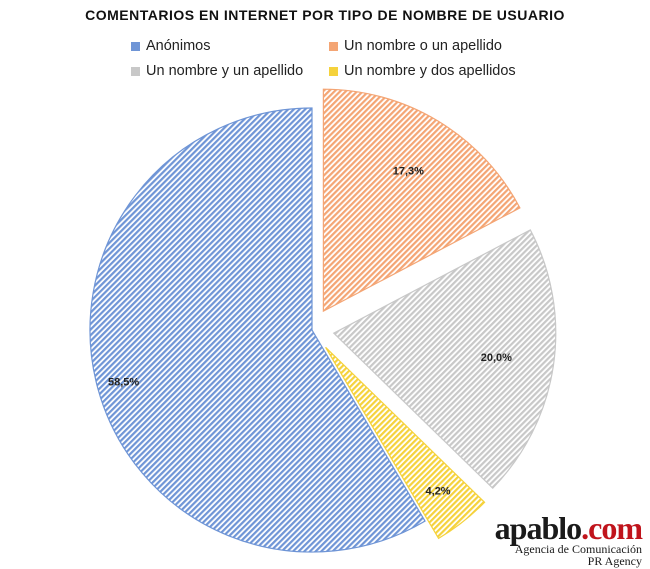  What do you see at coordinates (405, 443) in the screenshot?
I see `pie-slice-un-nombre-y-dos-apellidos` at bounding box center [405, 443].